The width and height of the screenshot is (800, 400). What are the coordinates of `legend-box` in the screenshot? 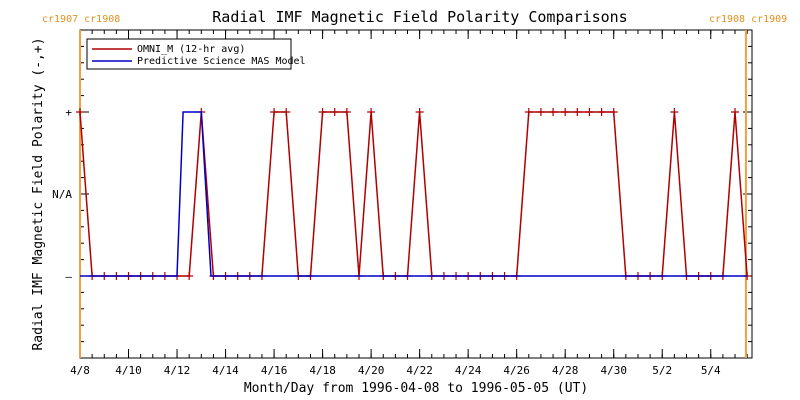 It's located at (189, 54).